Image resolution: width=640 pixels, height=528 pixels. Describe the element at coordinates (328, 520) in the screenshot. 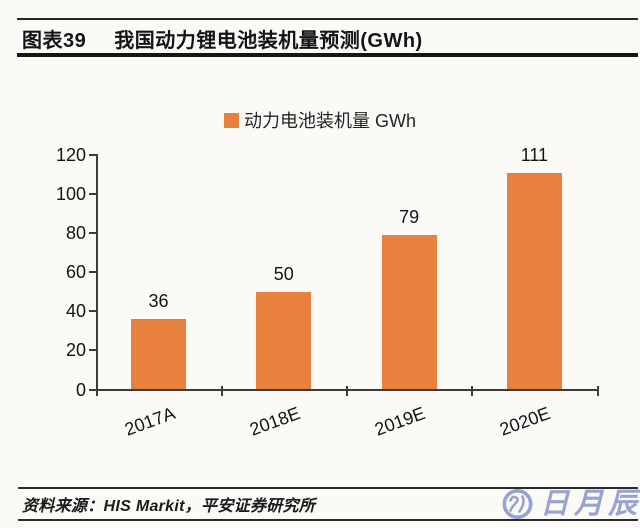

I see `footer-bottom-rule` at that location.